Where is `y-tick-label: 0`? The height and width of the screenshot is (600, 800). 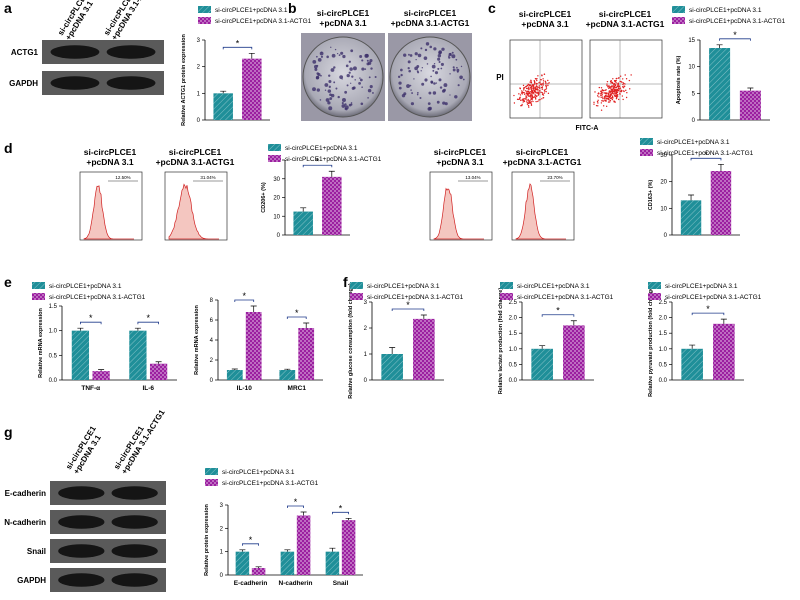 y-tick-label: 0 is located at coordinates (212, 381).